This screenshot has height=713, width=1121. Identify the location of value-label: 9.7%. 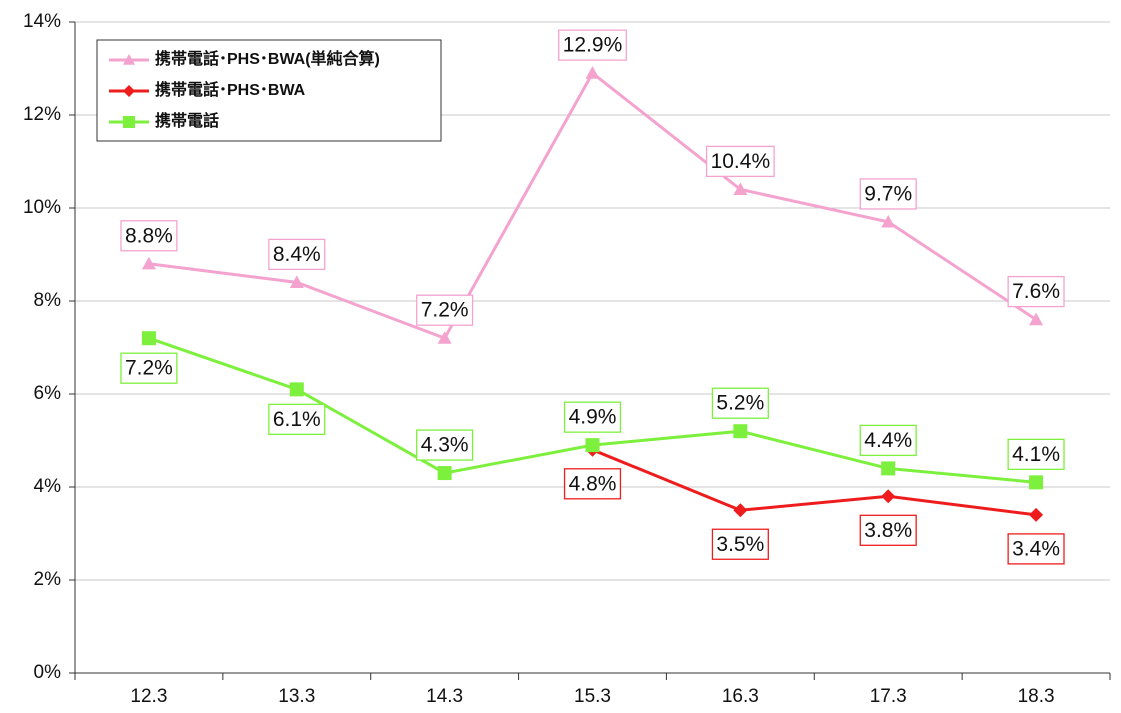
(888, 193).